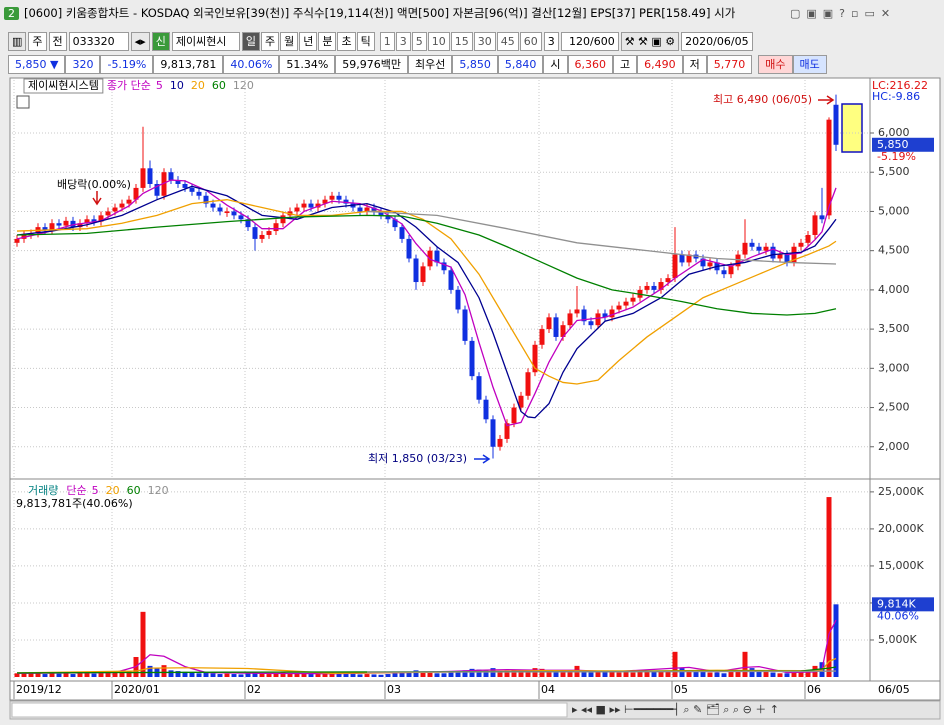 The image size is (944, 725). I want to click on code-input: 033320, so click(98, 41).